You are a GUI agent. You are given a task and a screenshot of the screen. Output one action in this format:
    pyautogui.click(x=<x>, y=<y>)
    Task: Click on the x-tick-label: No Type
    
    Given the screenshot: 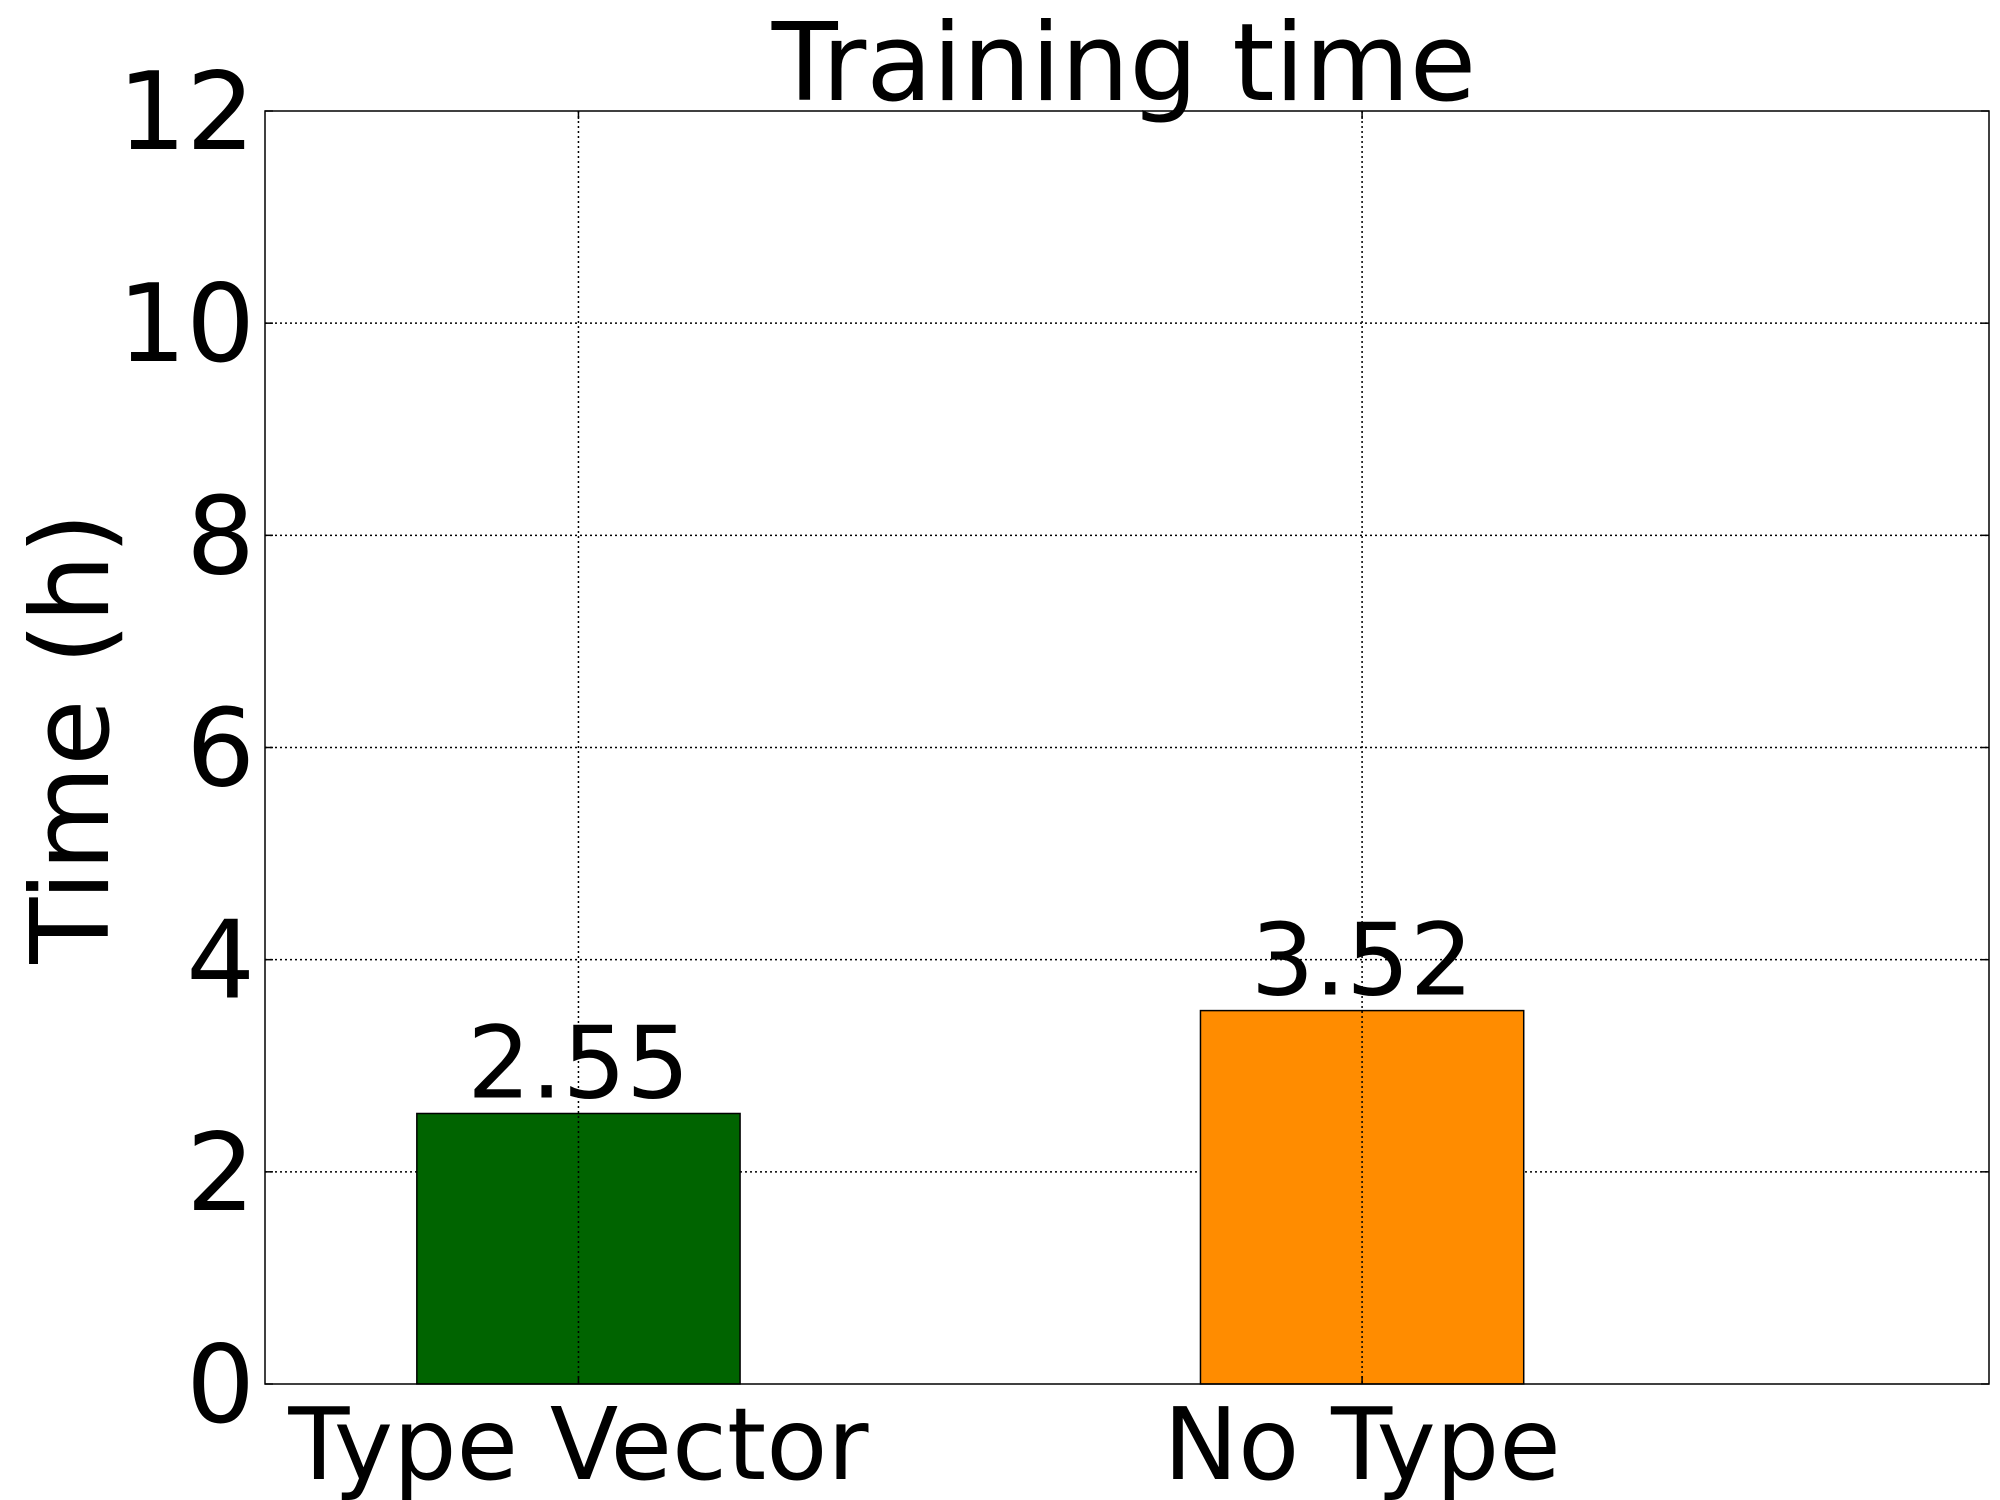 What is the action you would take?
    pyautogui.click(x=1361, y=1443)
    